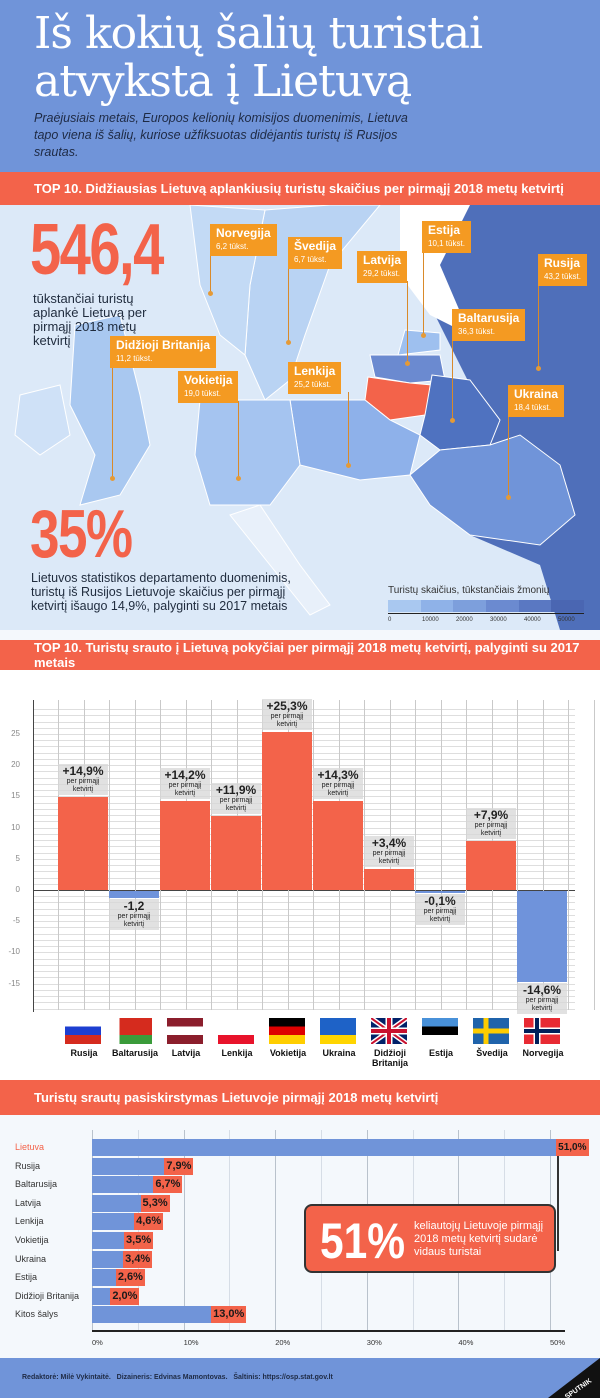  Describe the element at coordinates (312, 384) in the screenshot. I see `country-value: 25,2 tūkst.` at that location.